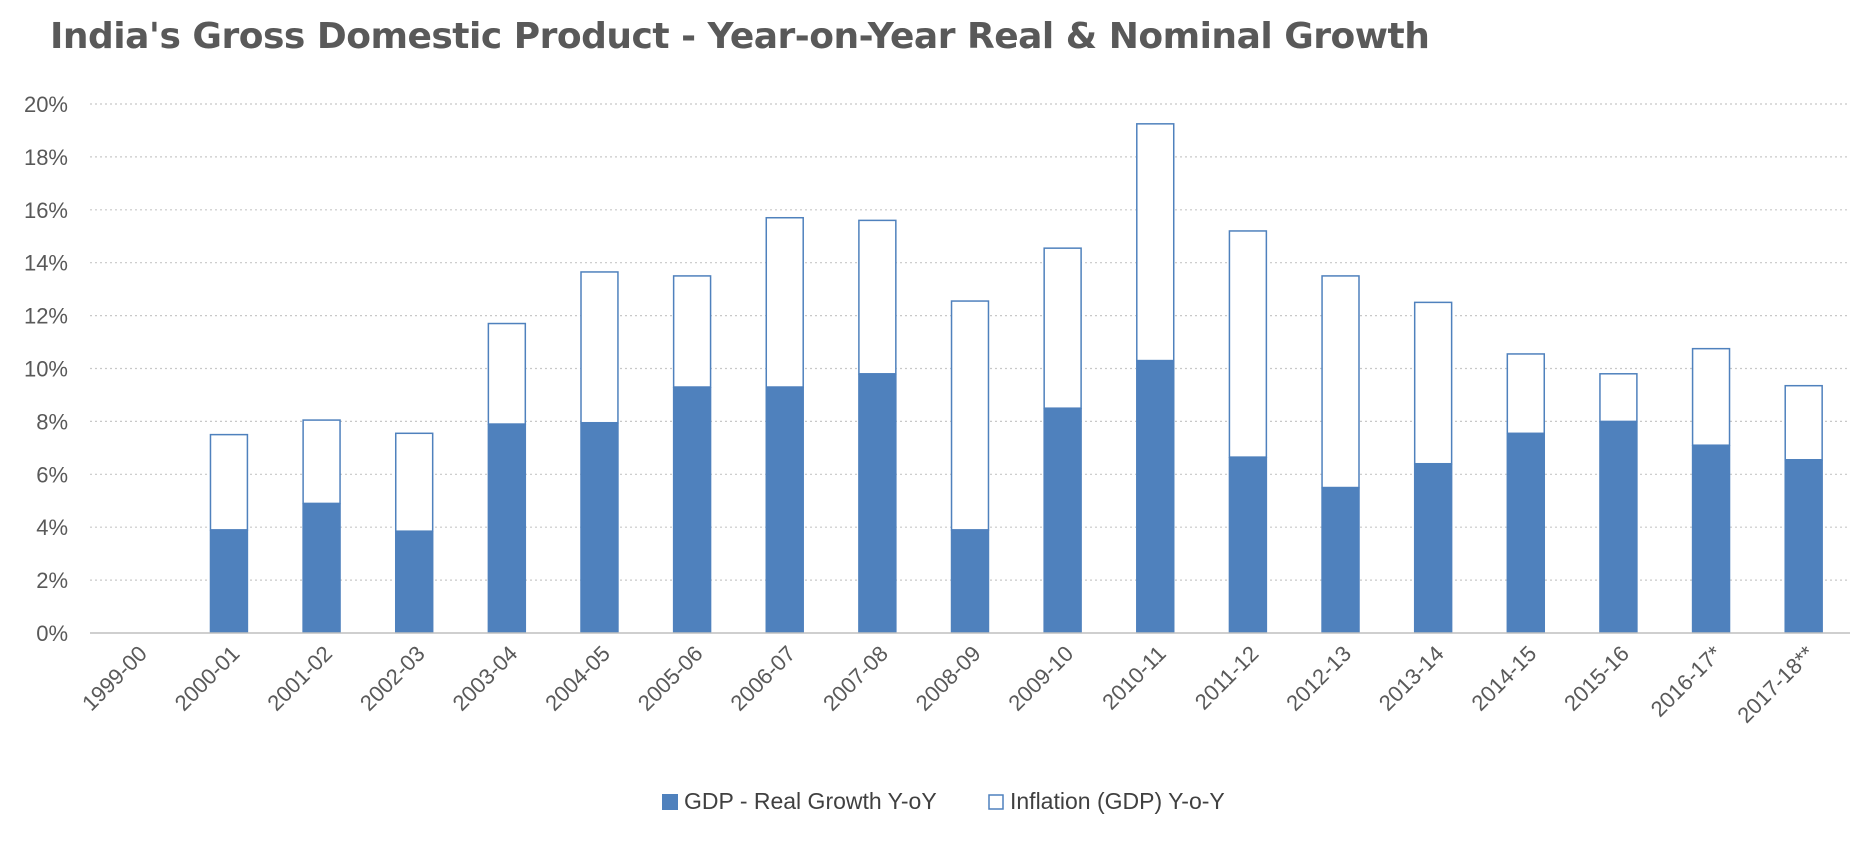 This screenshot has height=842, width=1865. What do you see at coordinates (46, 157) in the screenshot?
I see `y-tick-label: 18%` at bounding box center [46, 157].